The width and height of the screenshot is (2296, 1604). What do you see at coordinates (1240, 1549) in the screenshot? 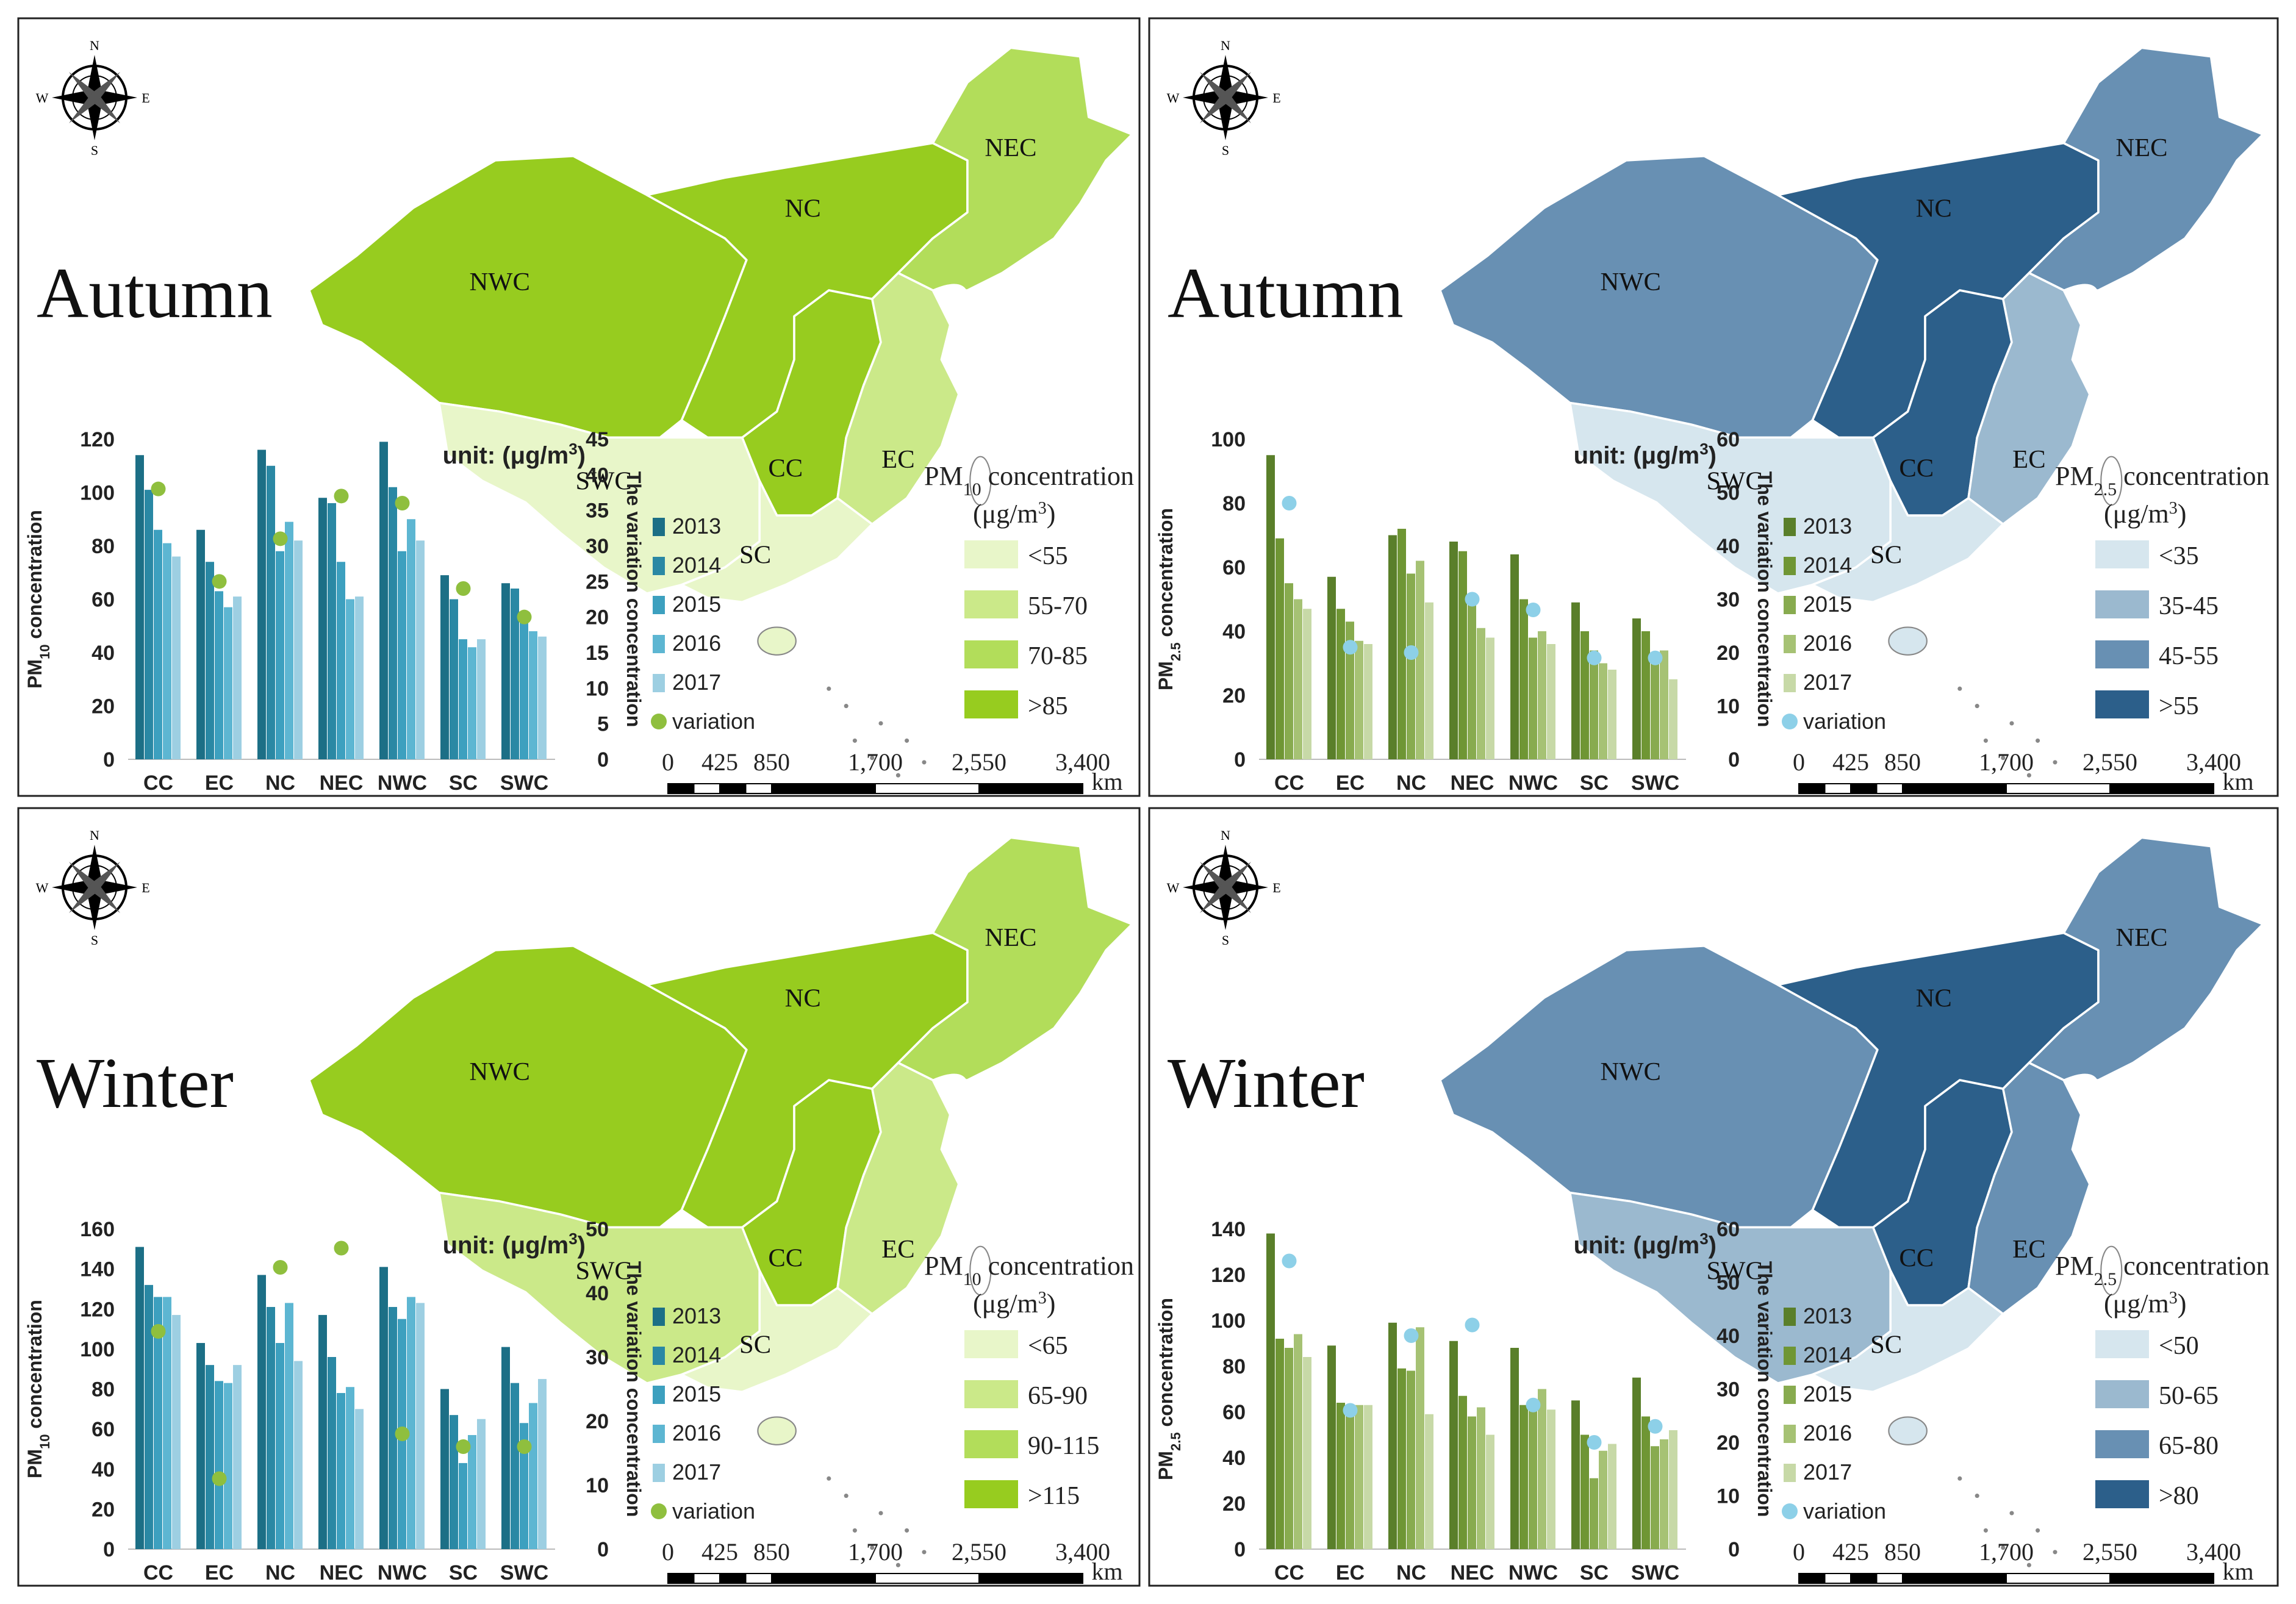
I see `y-tick-label: 0` at bounding box center [1240, 1549].